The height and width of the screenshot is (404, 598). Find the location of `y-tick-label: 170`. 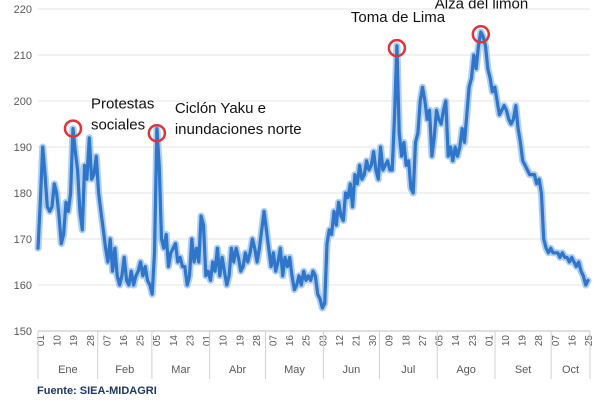

y-tick-label: 170 is located at coordinates (23, 240).